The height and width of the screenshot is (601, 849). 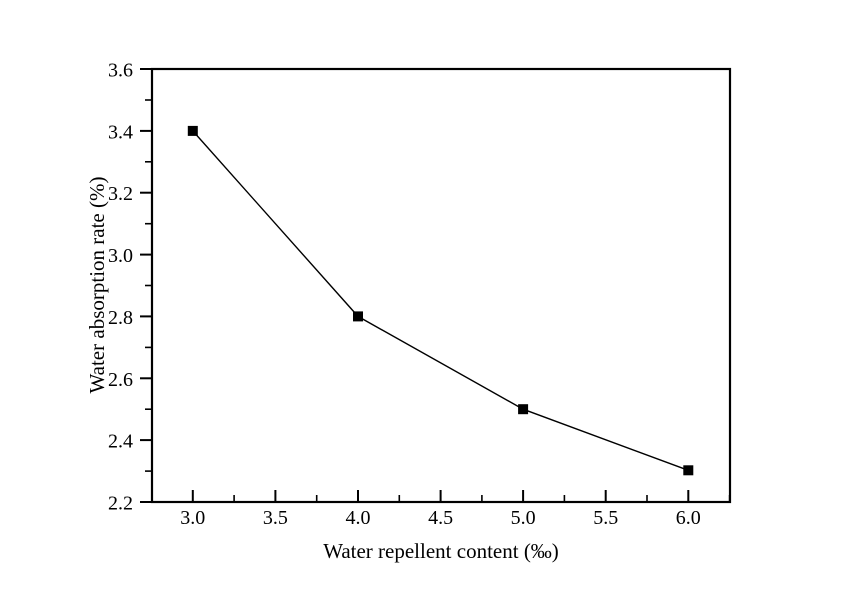 I want to click on x-axis-minor-ticks, so click(x=441, y=498).